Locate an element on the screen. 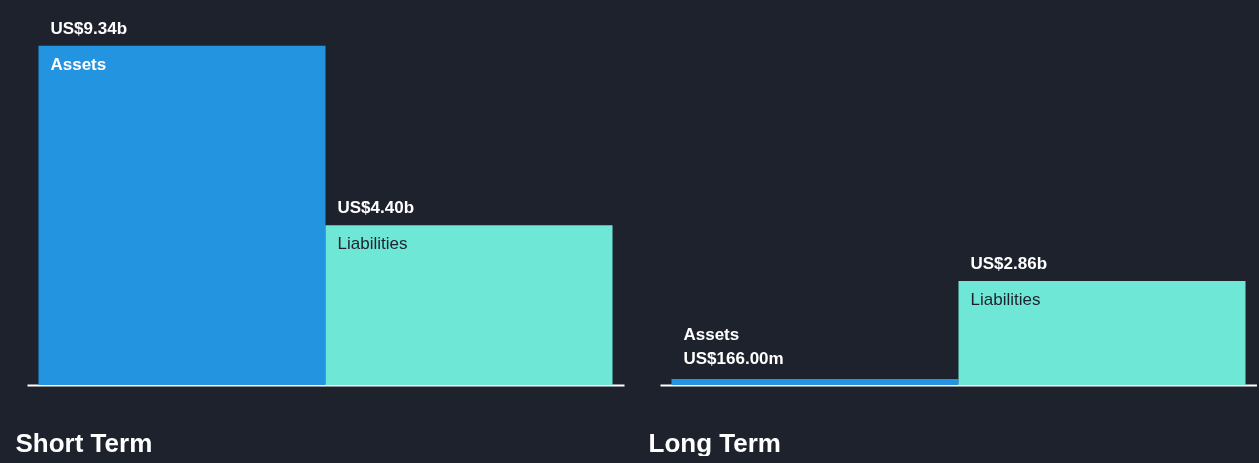 The image size is (1259, 463). data-label: US$4.40b is located at coordinates (376, 208).